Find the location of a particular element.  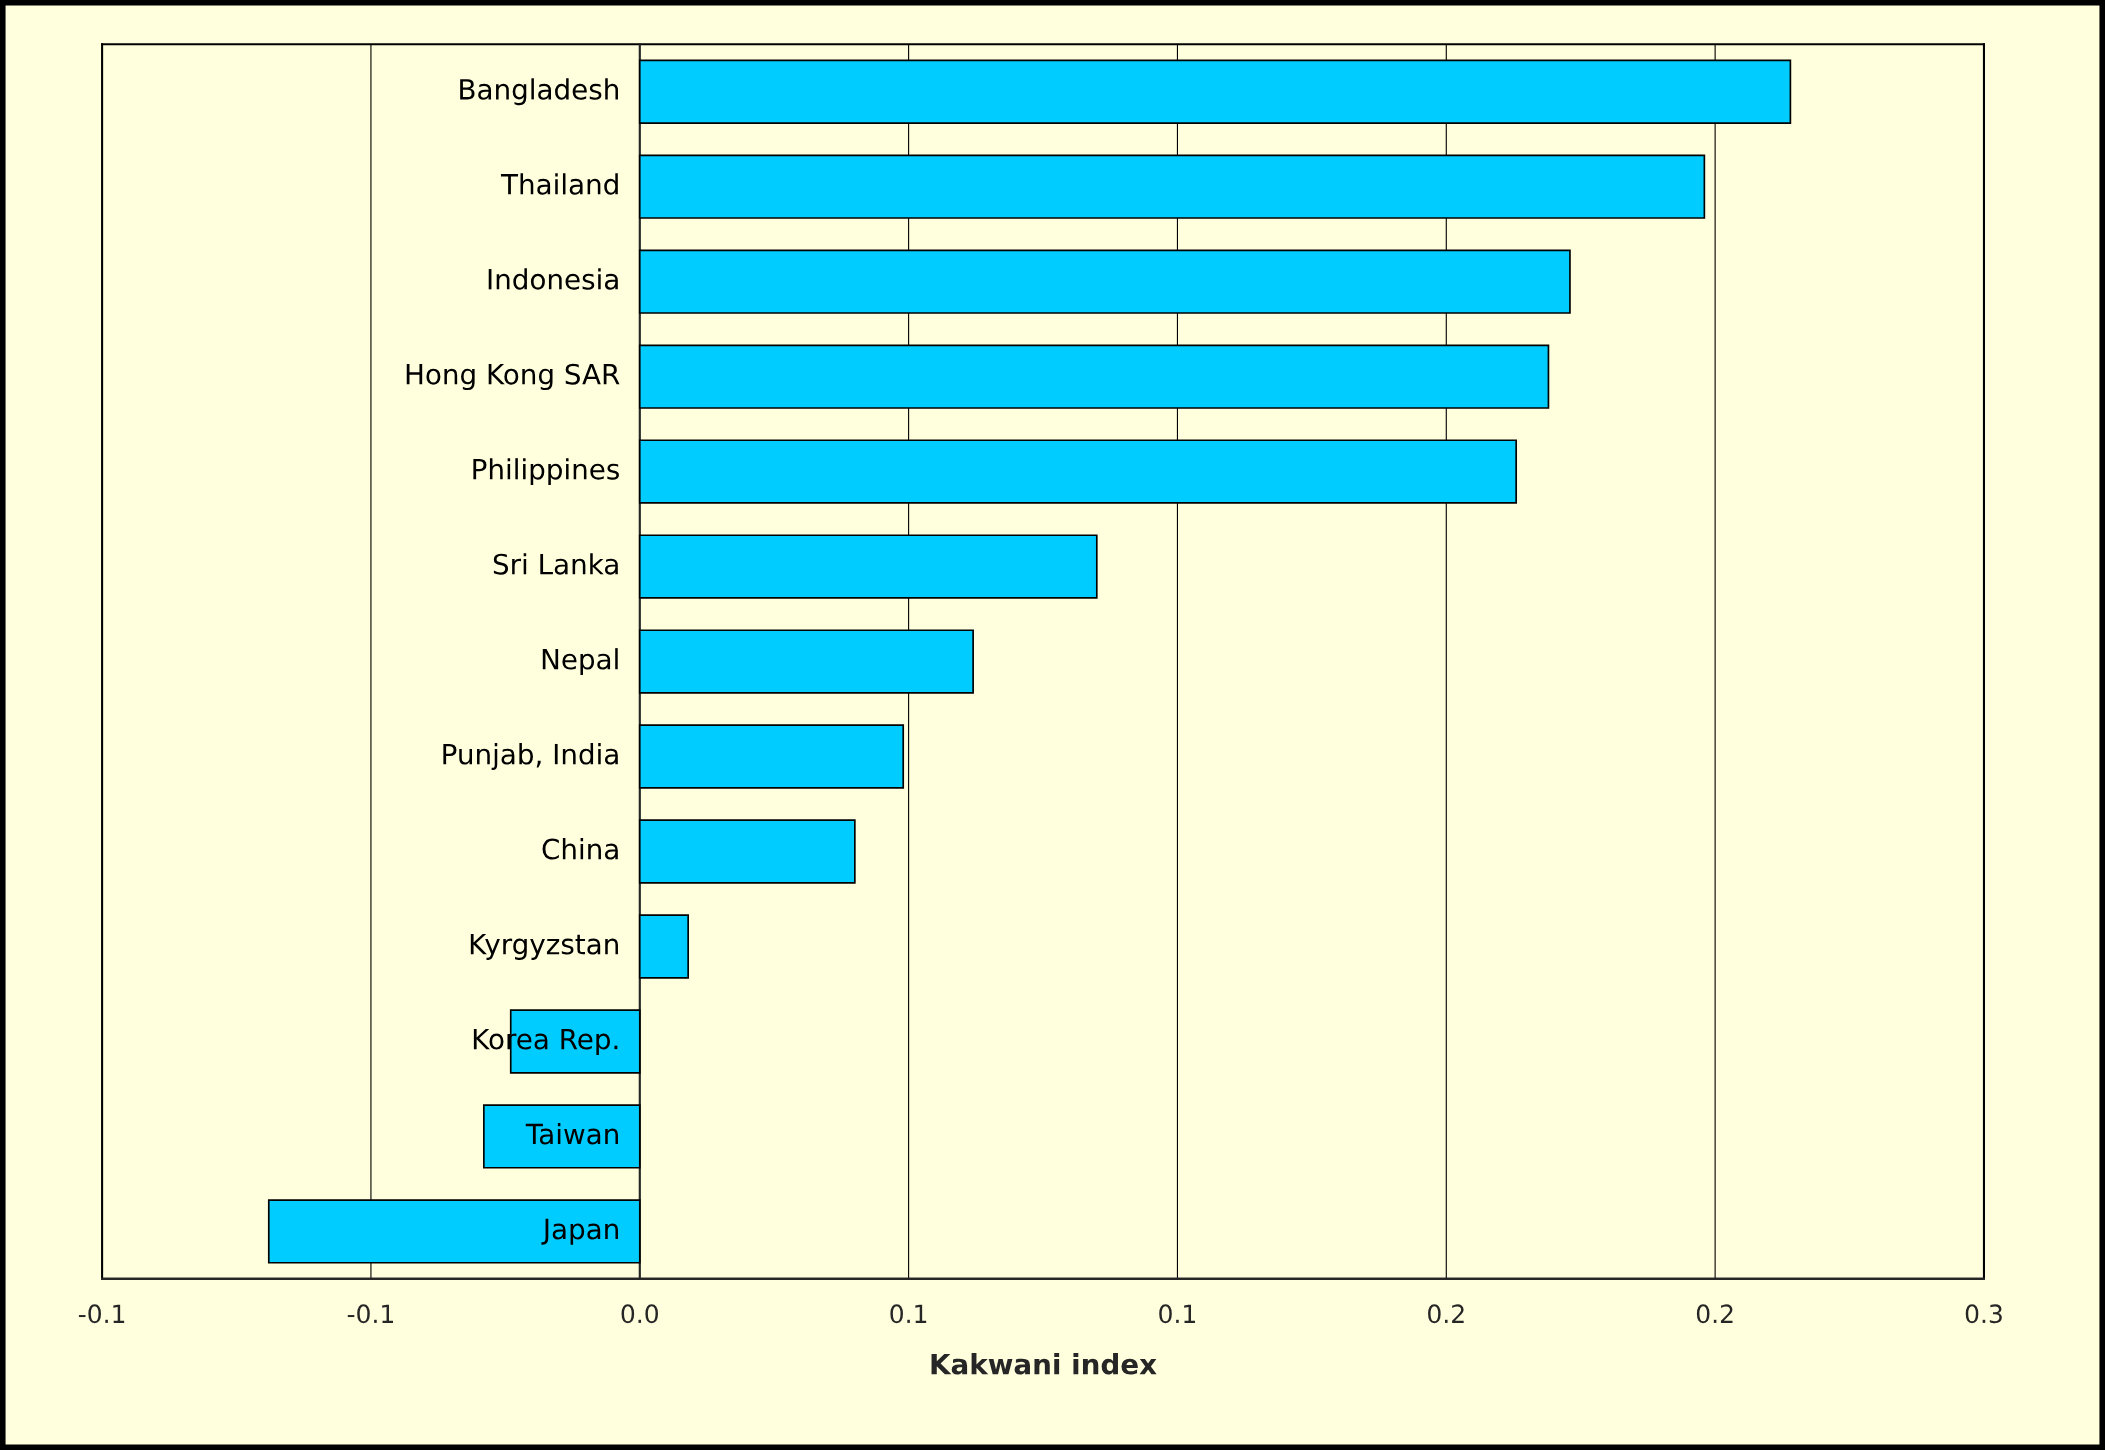

y-tick-label: Punjab, India is located at coordinates (530, 756).